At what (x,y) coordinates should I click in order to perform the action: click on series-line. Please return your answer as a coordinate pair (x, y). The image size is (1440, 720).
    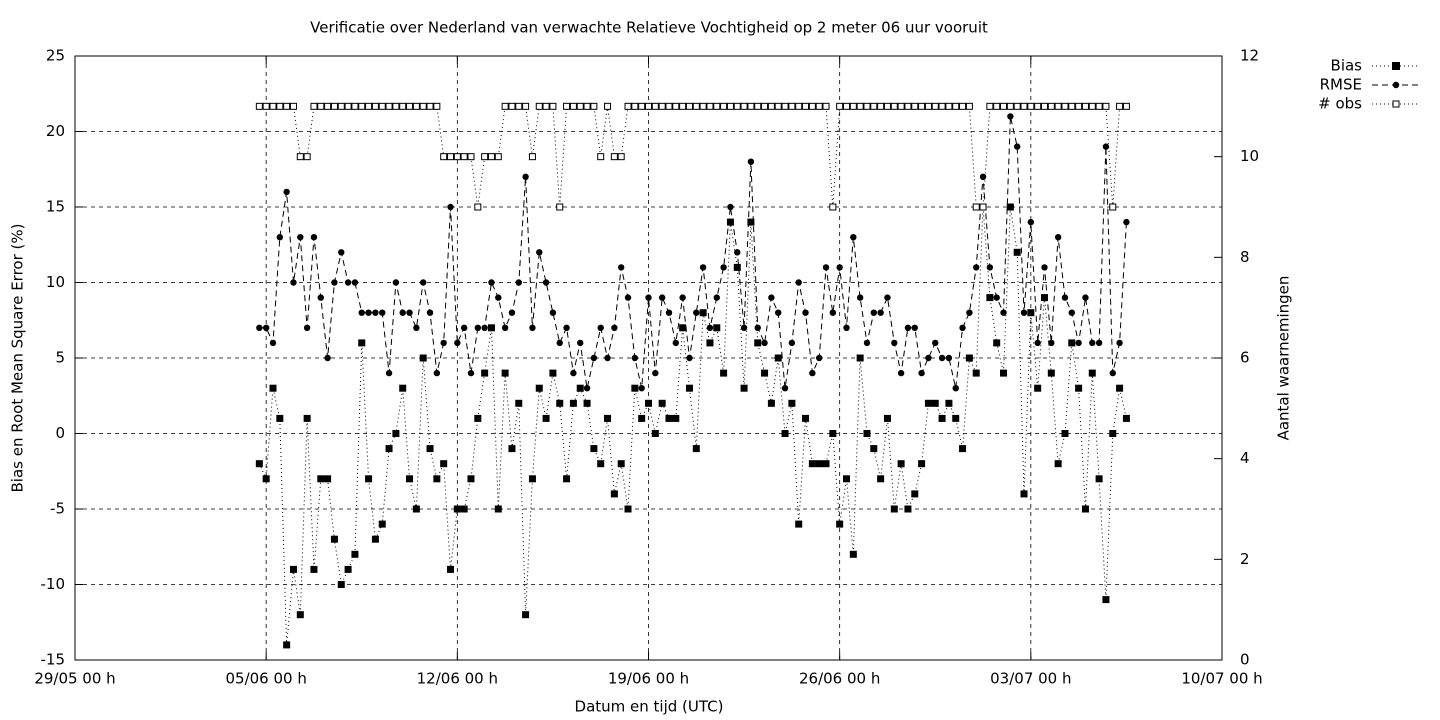
    Looking at the image, I should click on (693, 156).